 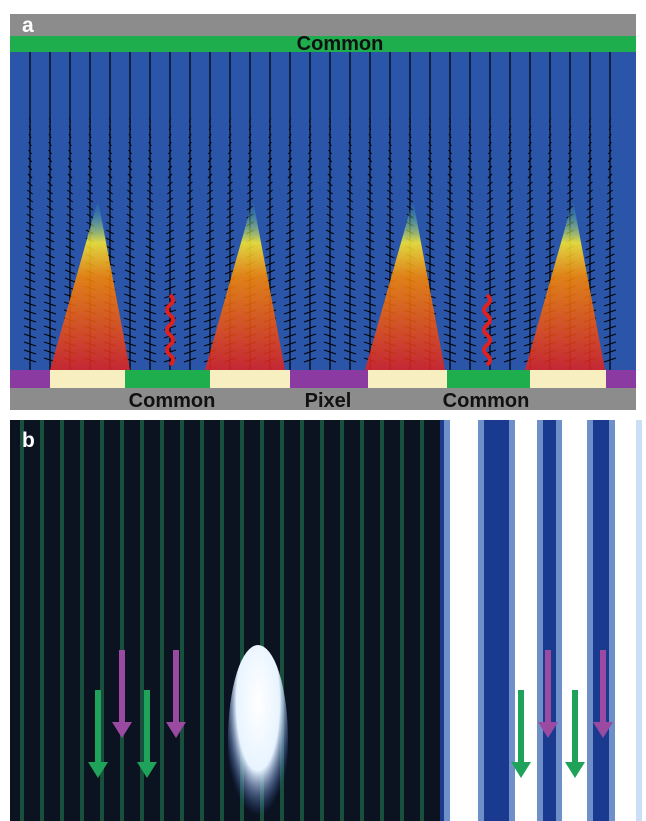 I want to click on bottom-substrate, so click(x=323, y=399).